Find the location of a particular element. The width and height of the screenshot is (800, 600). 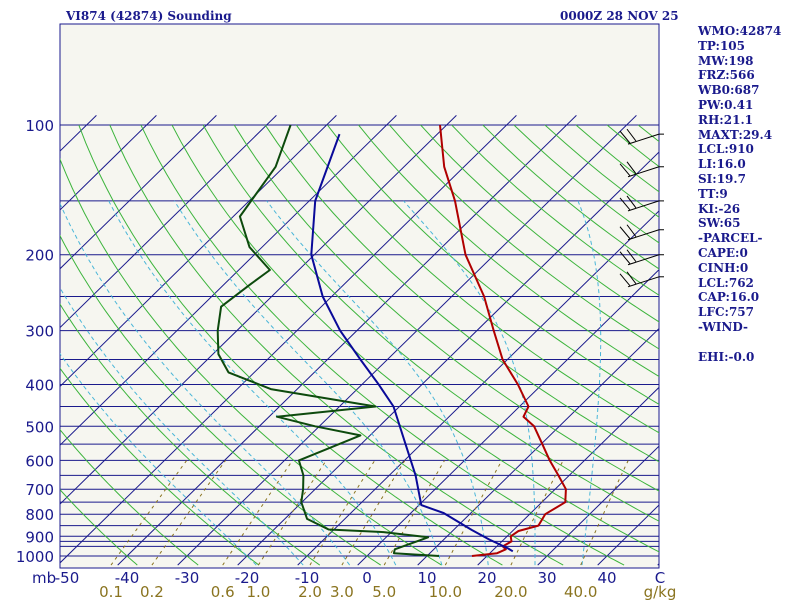

index-item: LFC:757 is located at coordinates (726, 312).